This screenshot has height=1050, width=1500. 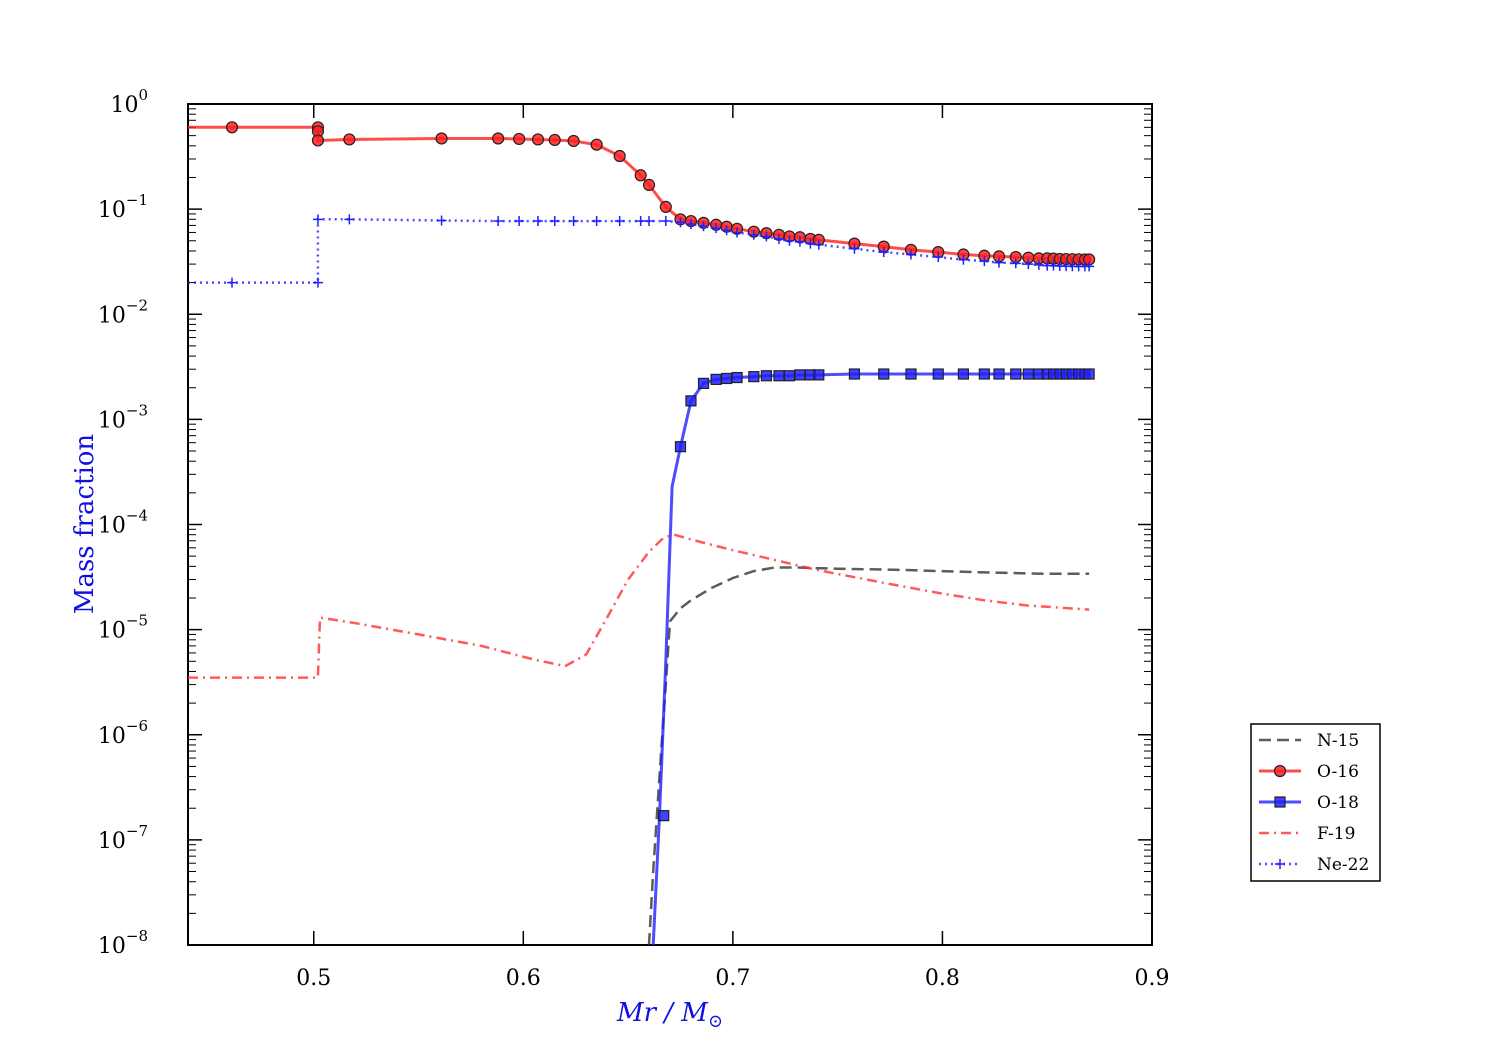 I want to click on legend-label: F-19, so click(x=1336, y=834).